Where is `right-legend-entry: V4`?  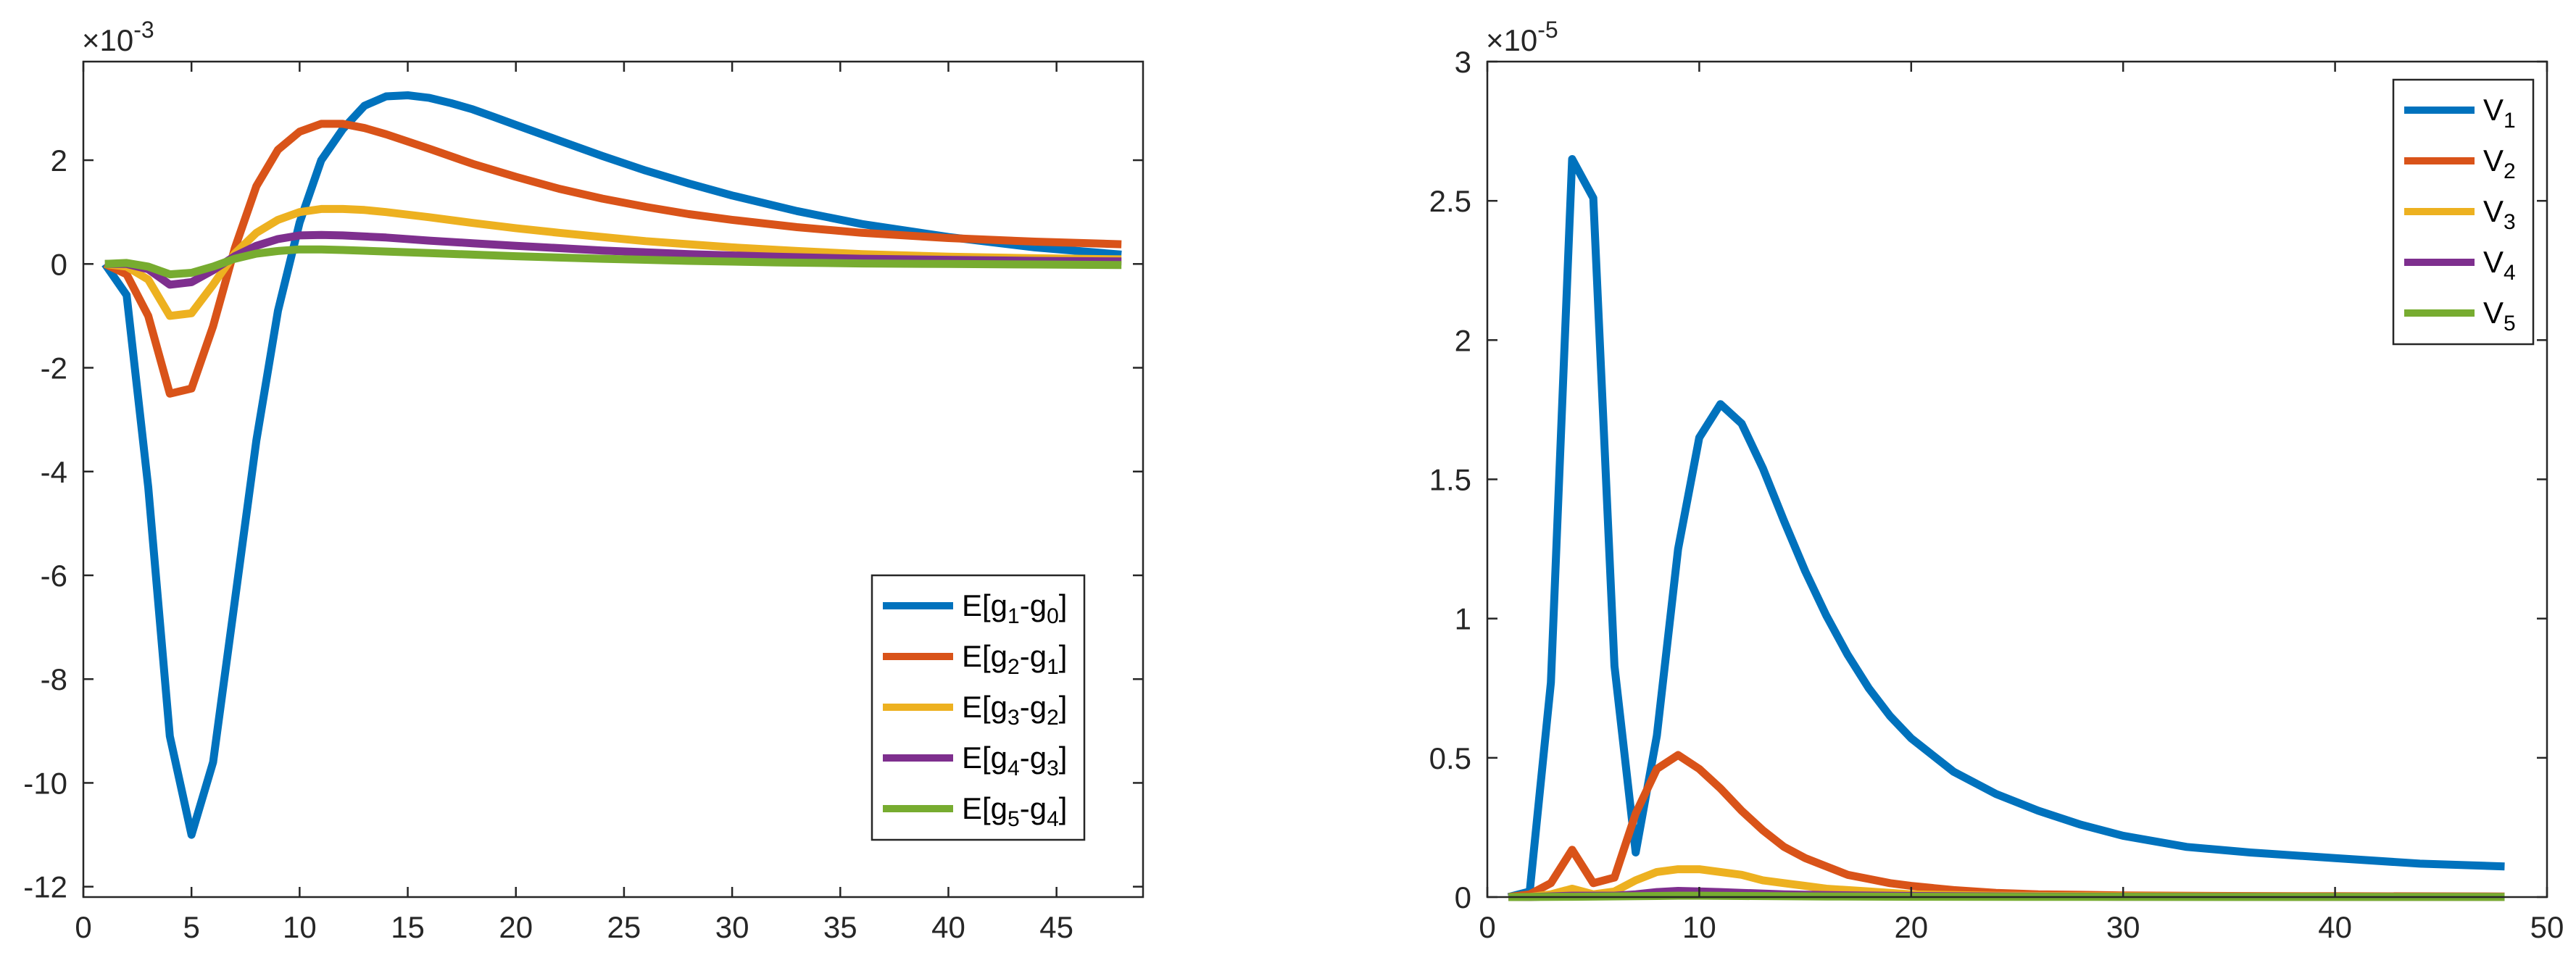
right-legend-entry: V4 is located at coordinates (2460, 265).